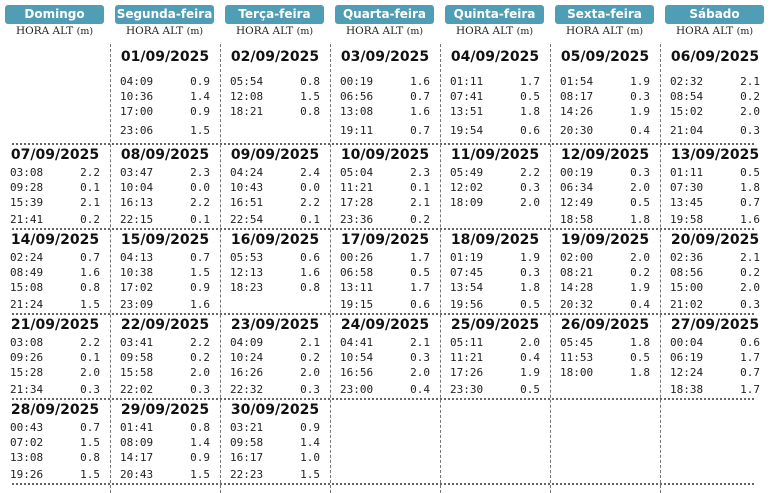 Image resolution: width=772 pixels, height=493 pixels. Describe the element at coordinates (530, 287) in the screenshot. I see `tide-height: 1.8` at that location.